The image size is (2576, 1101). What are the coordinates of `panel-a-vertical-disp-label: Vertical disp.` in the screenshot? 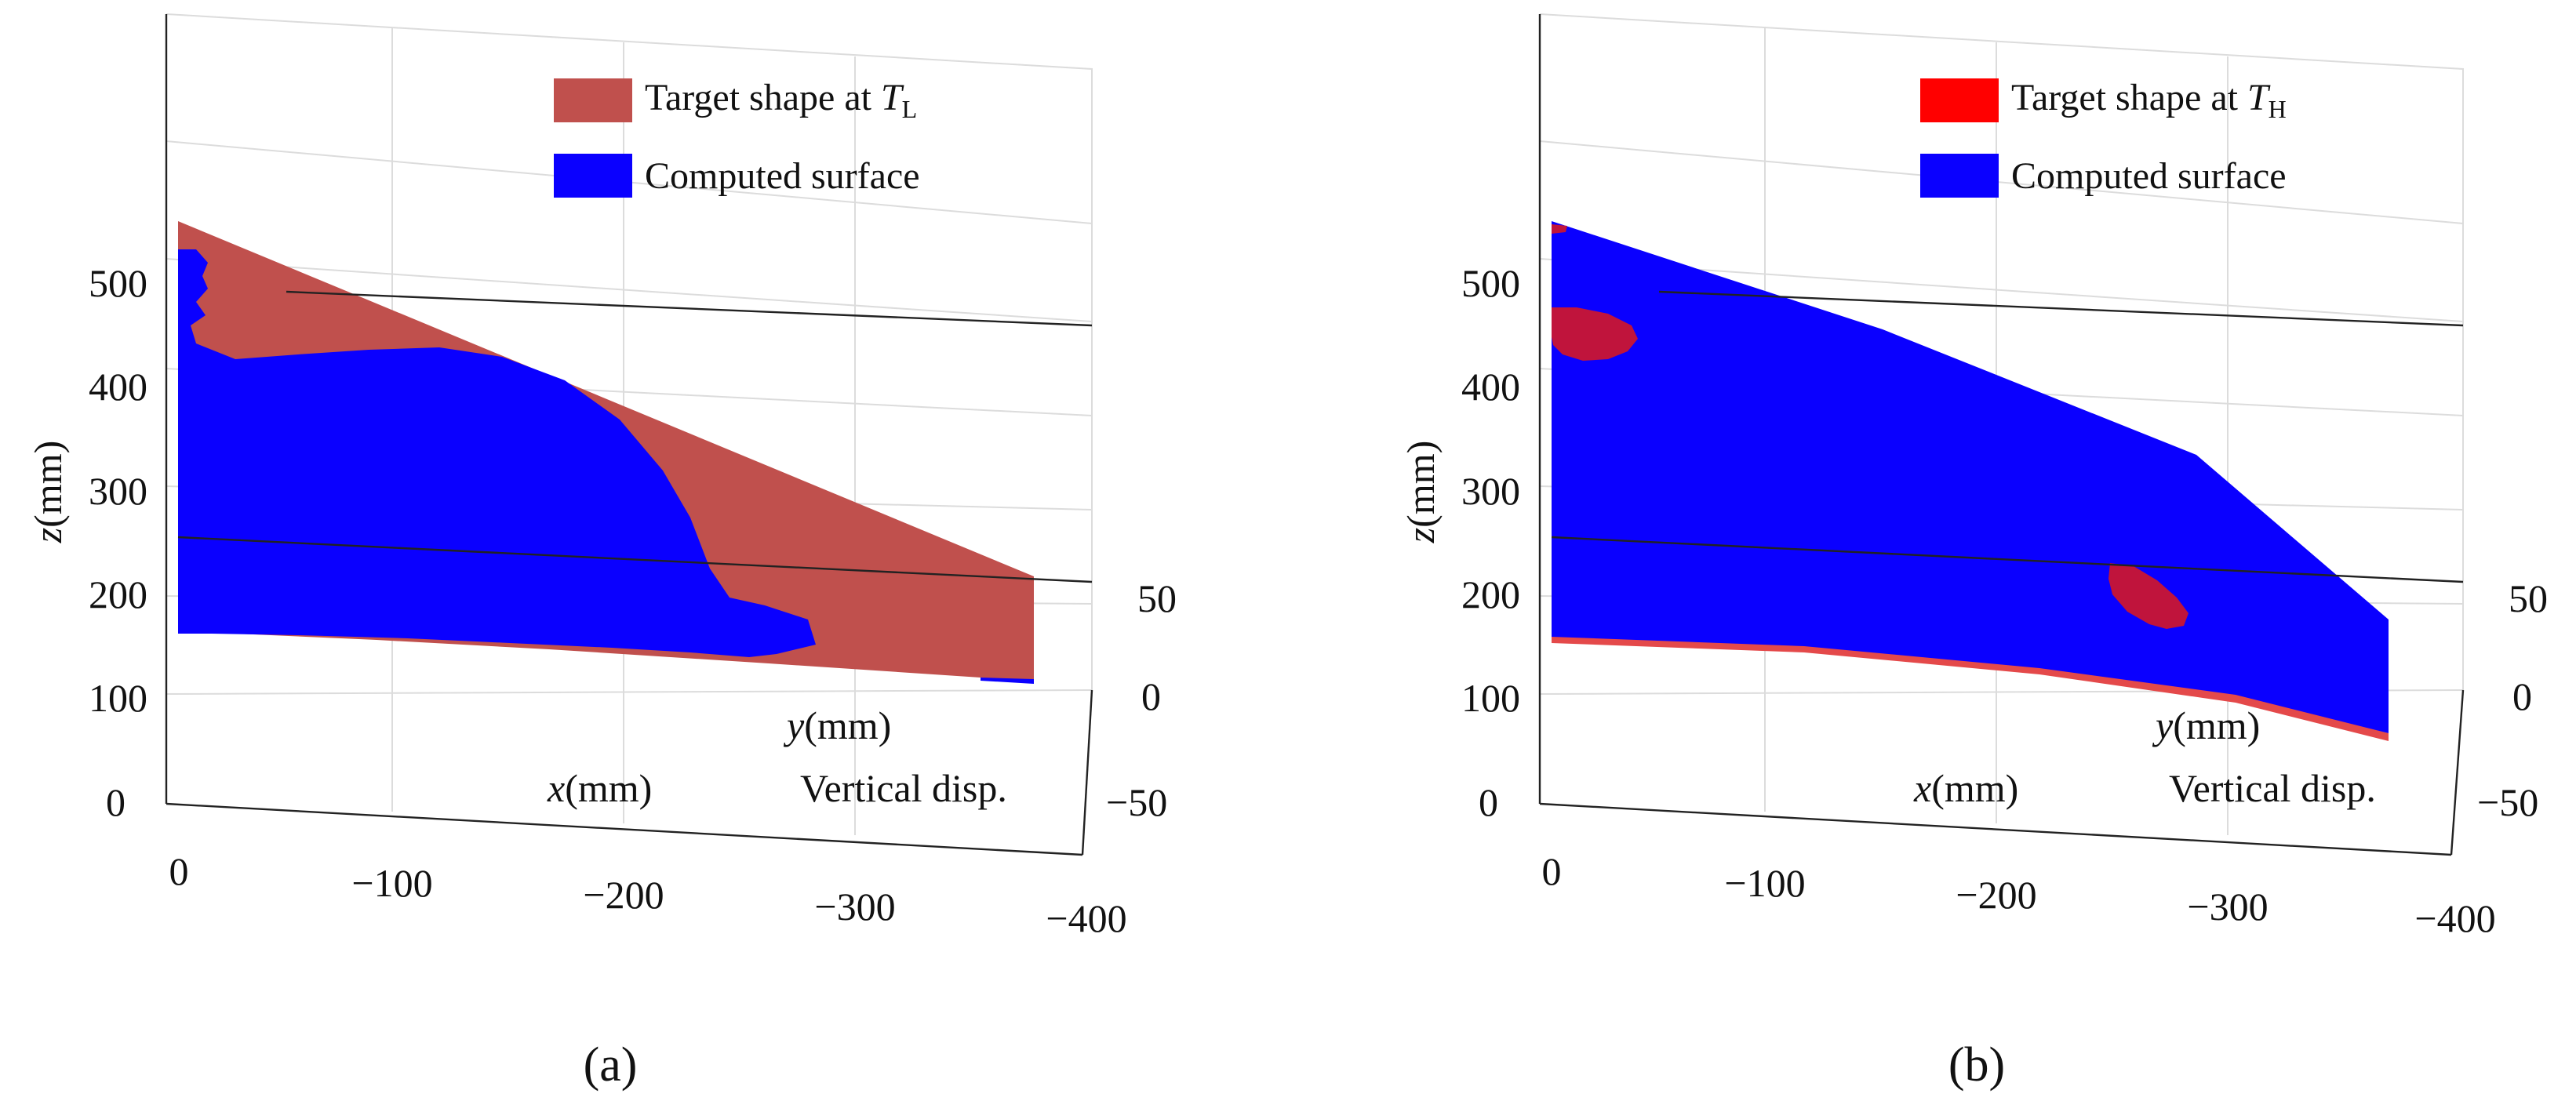 It's located at (903, 788).